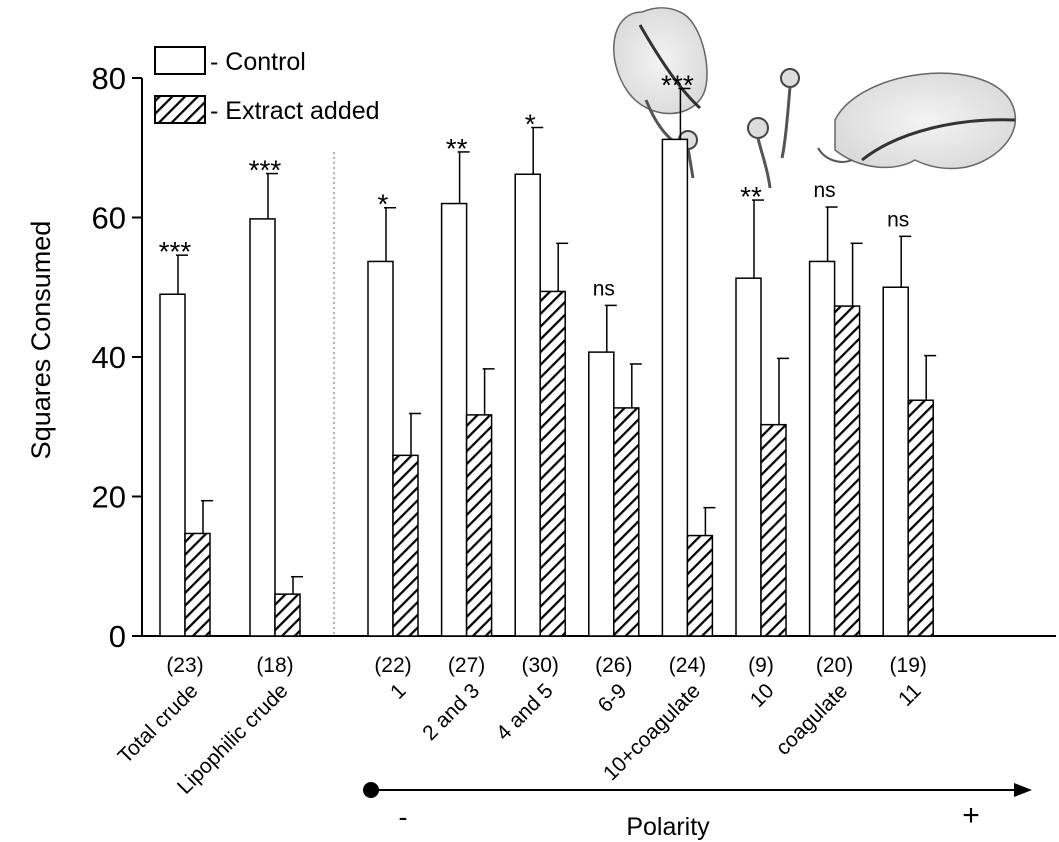 The height and width of the screenshot is (842, 1059). What do you see at coordinates (540, 665) in the screenshot?
I see `sample-size-label: (30)` at bounding box center [540, 665].